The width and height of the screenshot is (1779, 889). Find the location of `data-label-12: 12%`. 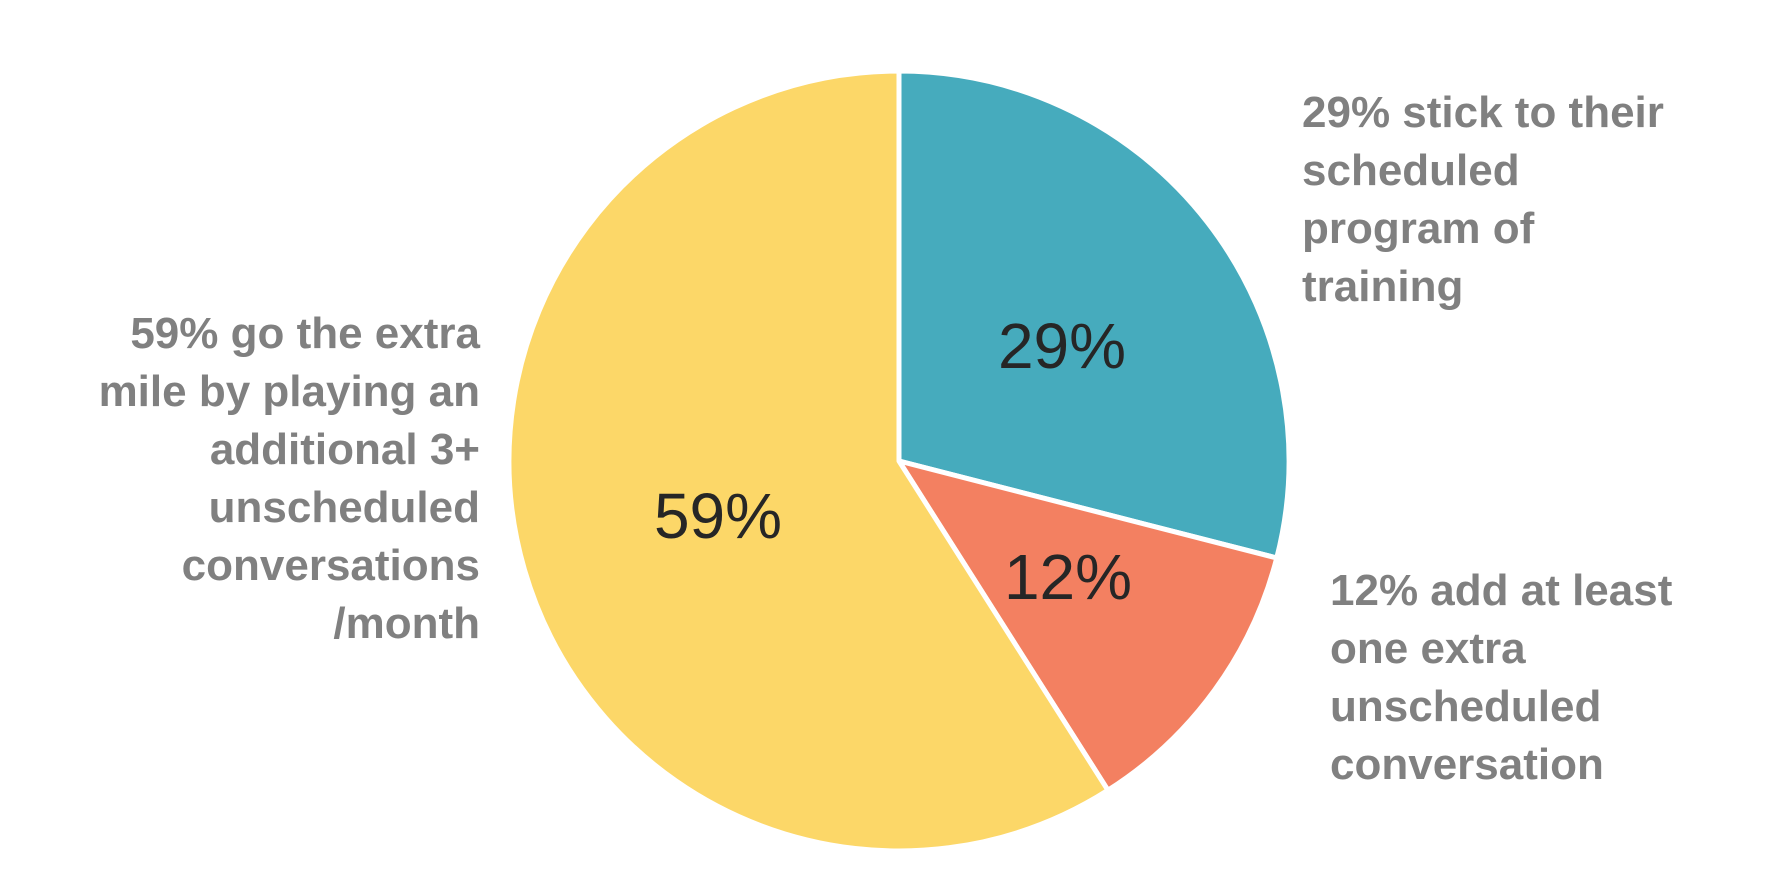

data-label-12: 12% is located at coordinates (1068, 577).